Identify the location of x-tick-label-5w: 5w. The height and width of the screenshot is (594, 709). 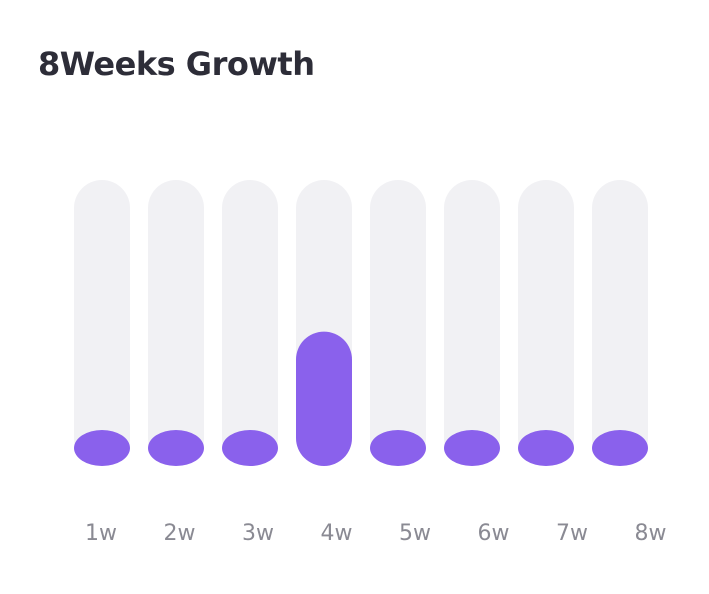
(415, 533).